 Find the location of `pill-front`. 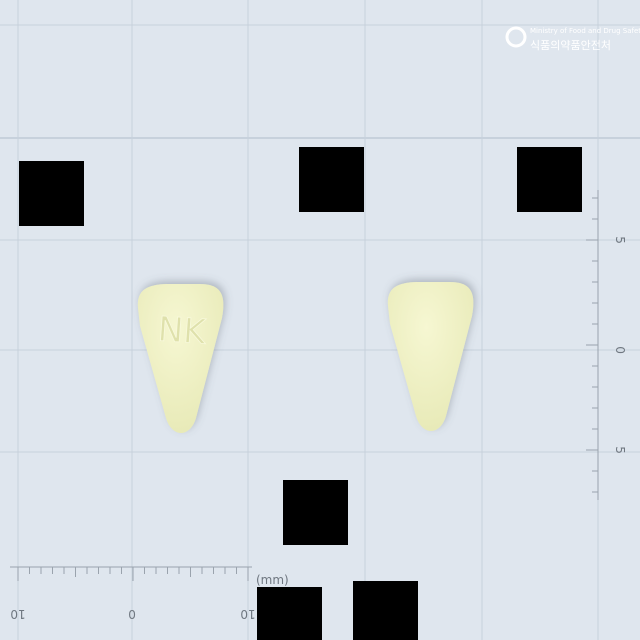

pill-front is located at coordinates (180, 358).